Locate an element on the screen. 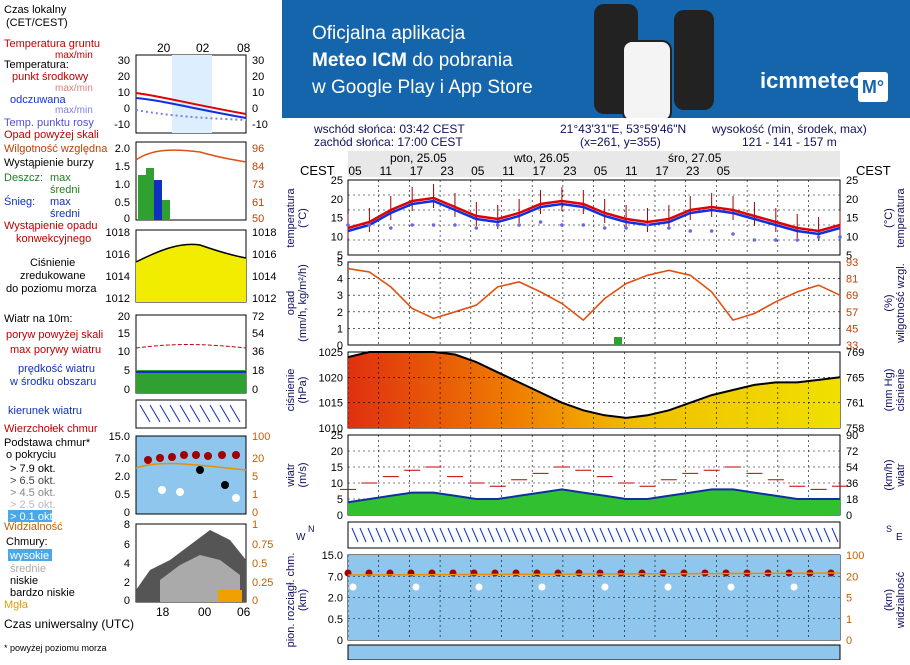 The height and width of the screenshot is (665, 910). tick-label: 10 is located at coordinates (337, 237).